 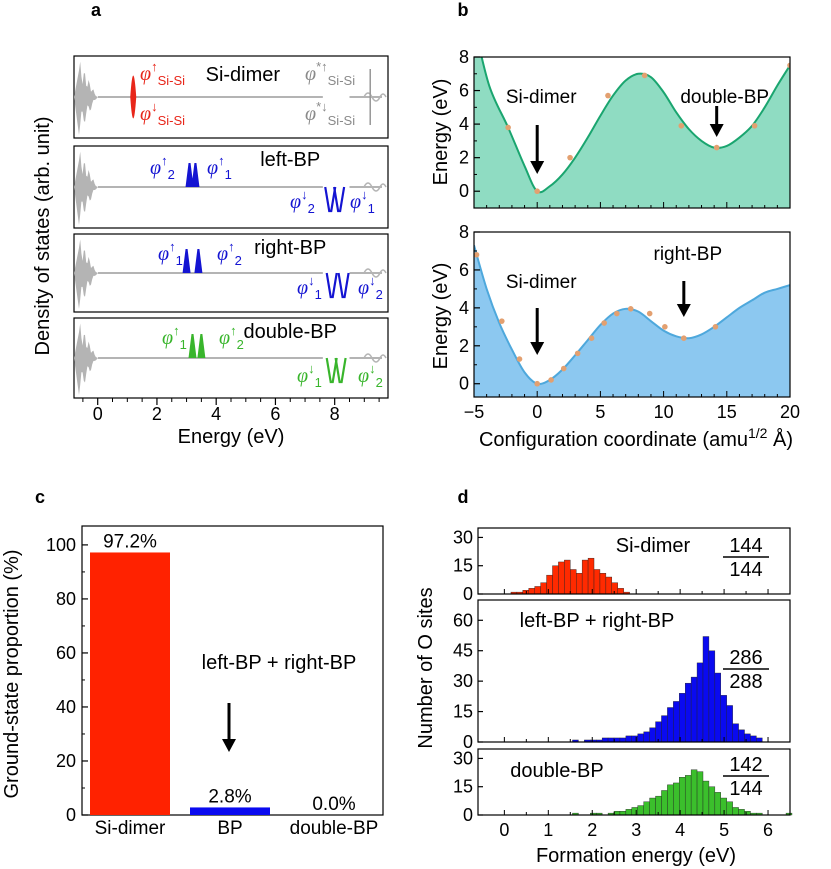 What do you see at coordinates (231, 273) in the screenshot?
I see `dos-subpanel-2: right-BP` at bounding box center [231, 273].